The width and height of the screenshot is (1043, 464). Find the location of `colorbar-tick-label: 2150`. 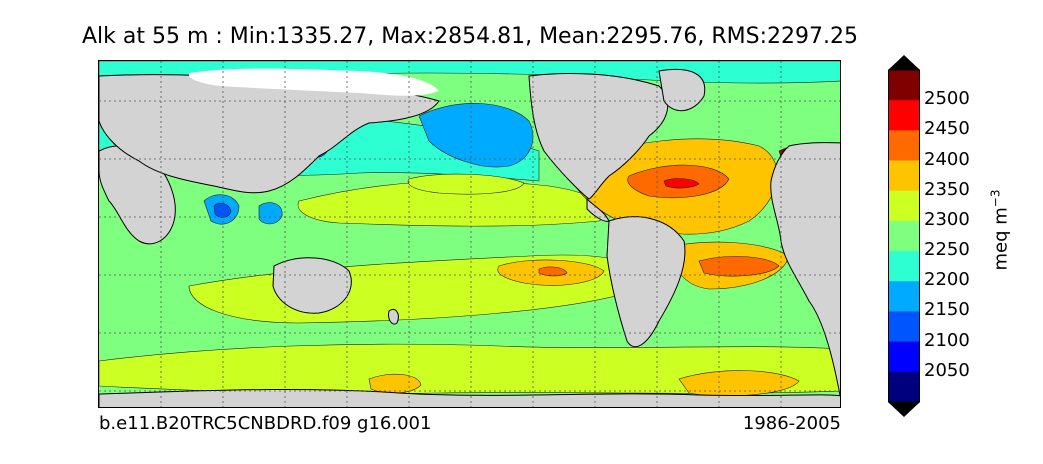

colorbar-tick-label: 2150 is located at coordinates (947, 310).